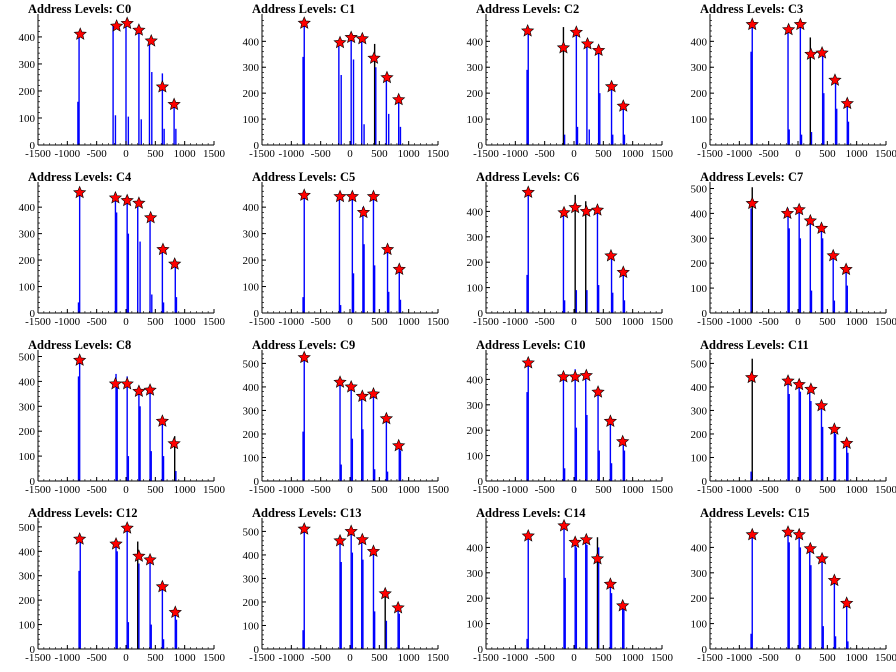 This screenshot has width=896, height=672. What do you see at coordinates (251, 364) in the screenshot?
I see `y-tick-label: 500` at bounding box center [251, 364].